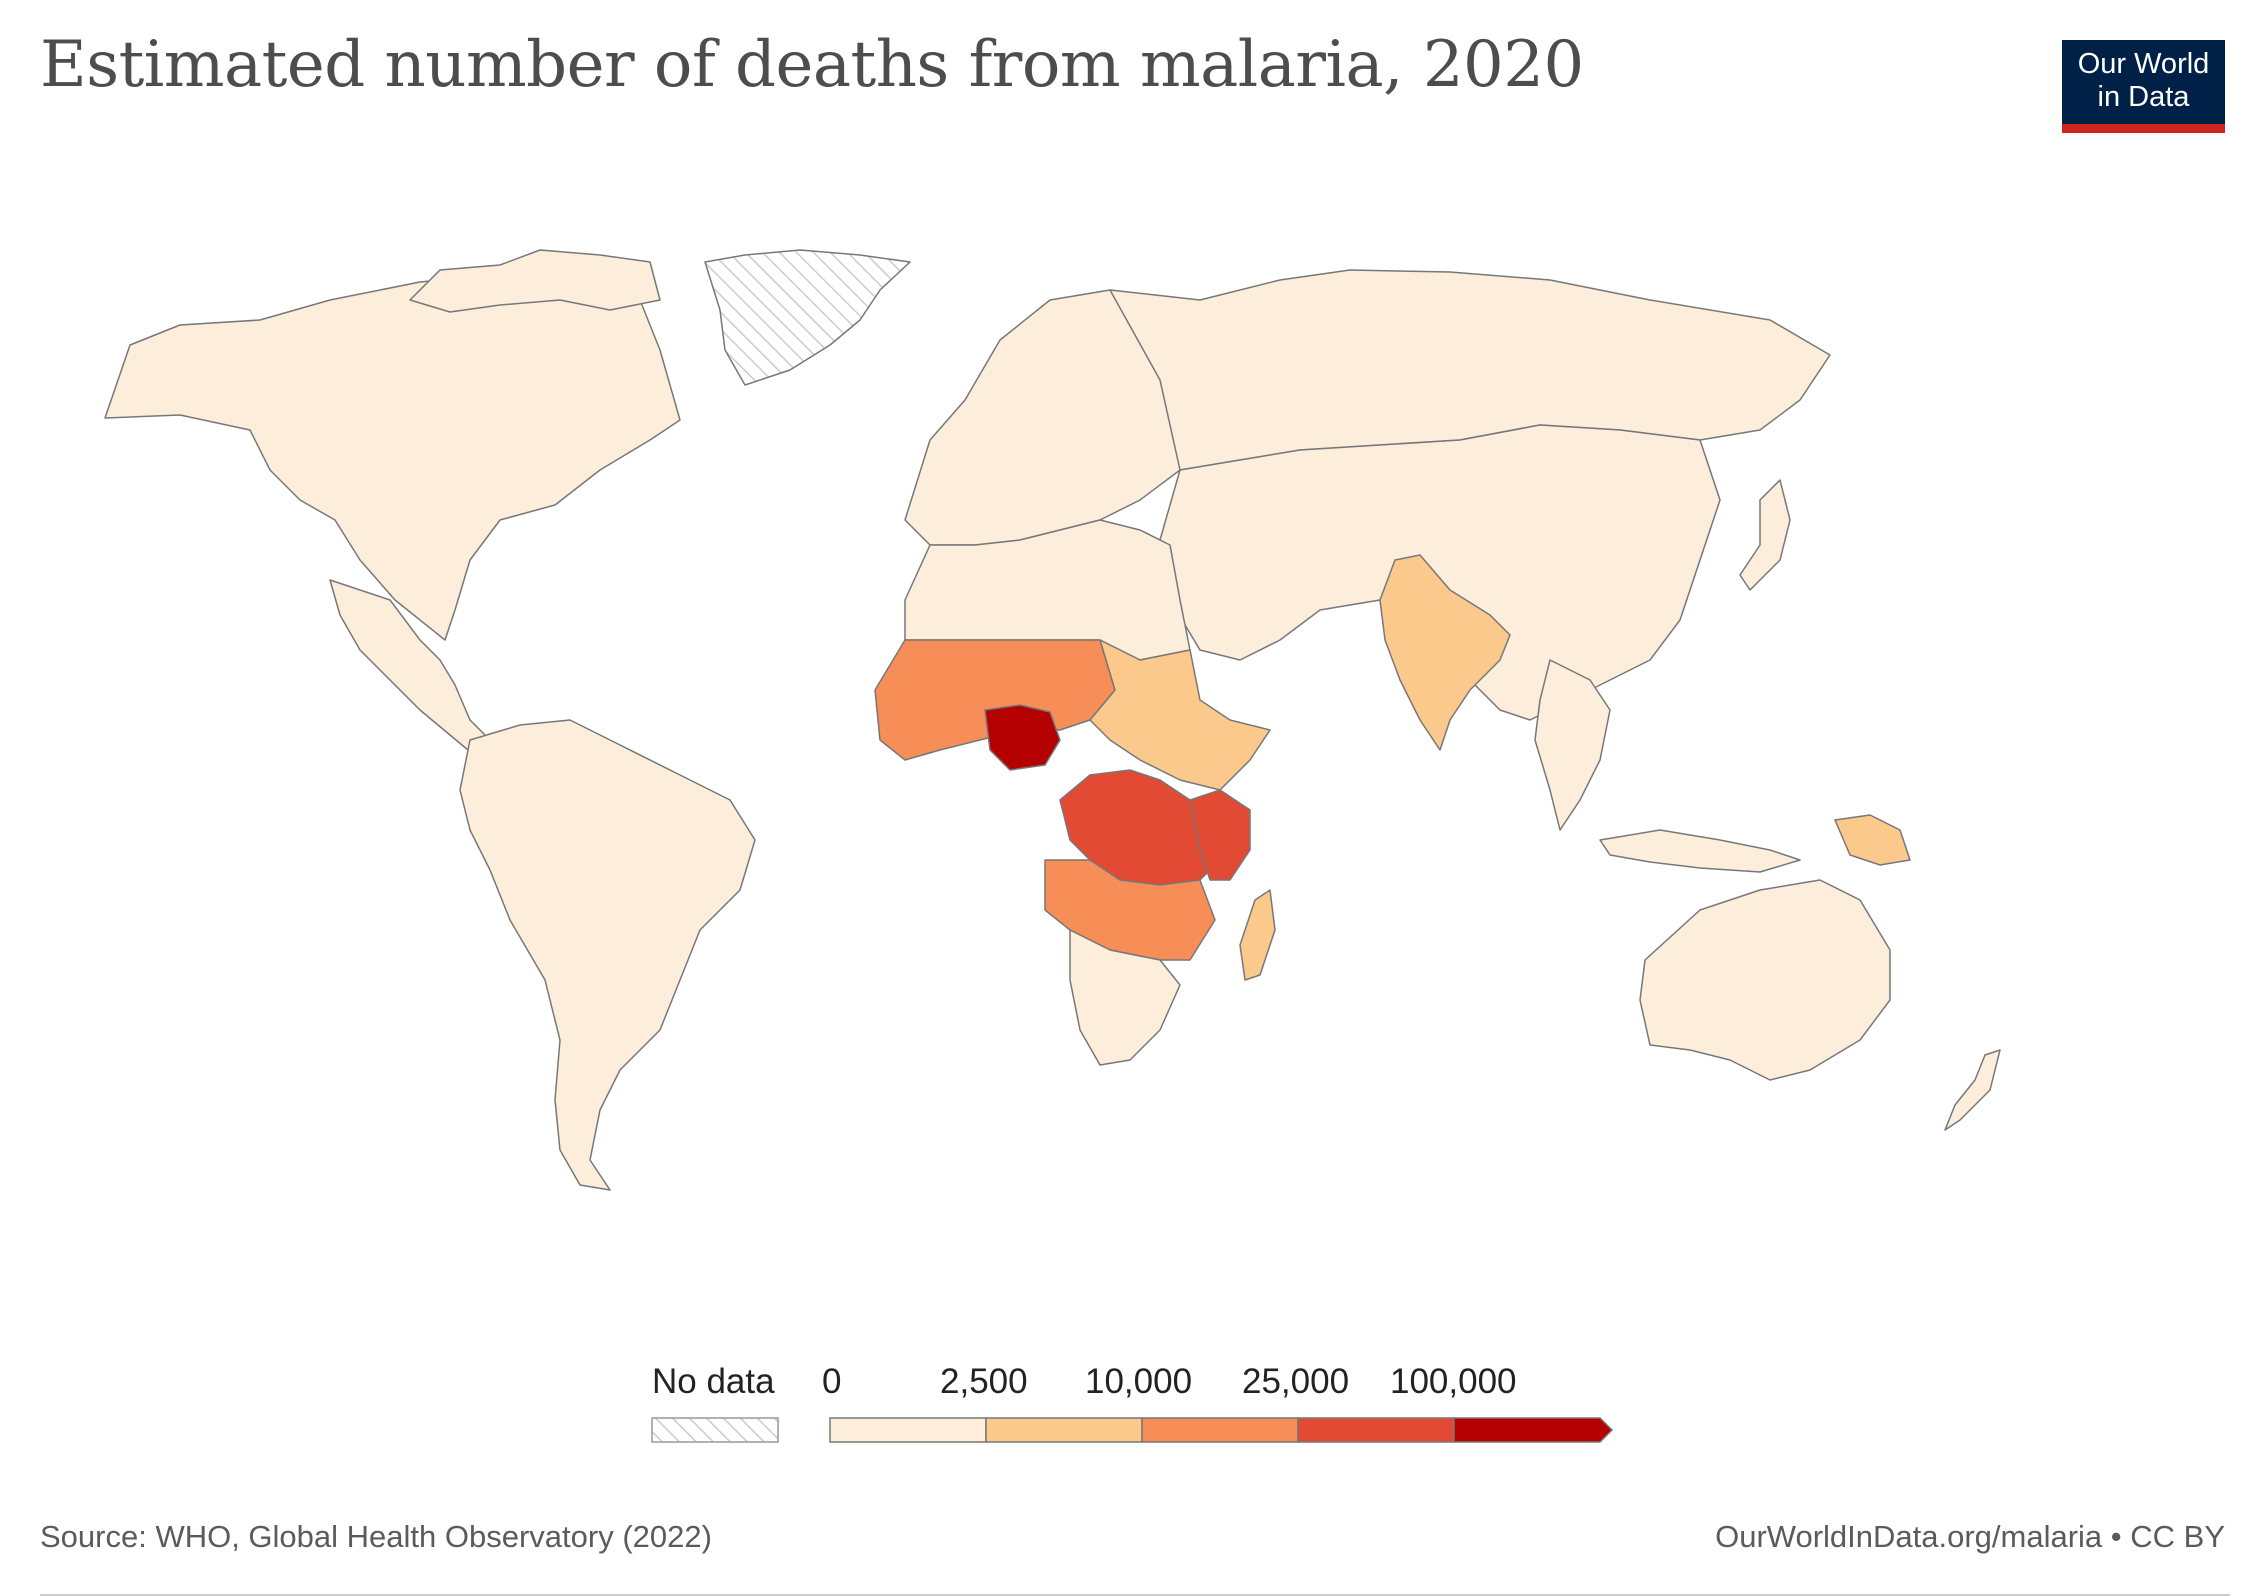 The width and height of the screenshot is (2257, 1596). I want to click on legend-tick-2500: 2,500, so click(984, 1381).